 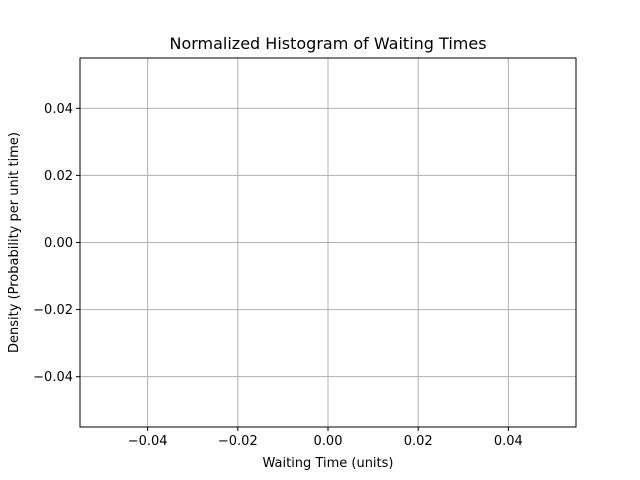 I want to click on y-tick-label: 0.00, so click(x=58, y=243).